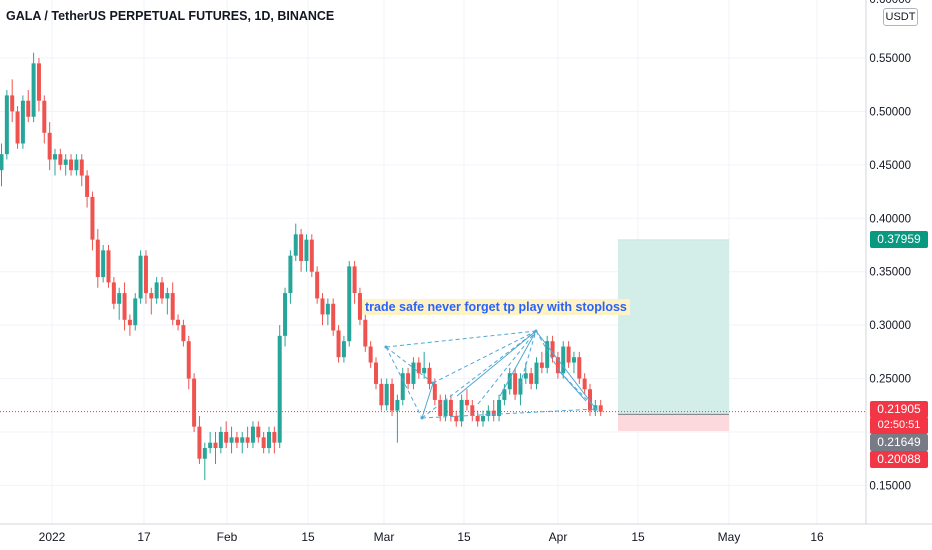 This screenshot has height=550, width=932. What do you see at coordinates (144, 537) in the screenshot?
I see `time-tick-label: 17` at bounding box center [144, 537].